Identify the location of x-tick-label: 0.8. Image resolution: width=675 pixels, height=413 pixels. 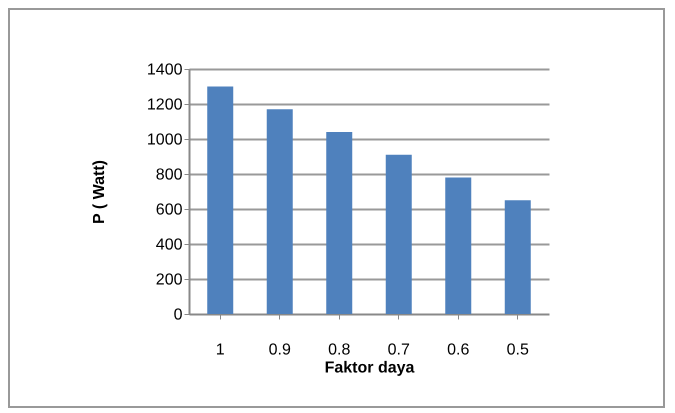
(339, 350).